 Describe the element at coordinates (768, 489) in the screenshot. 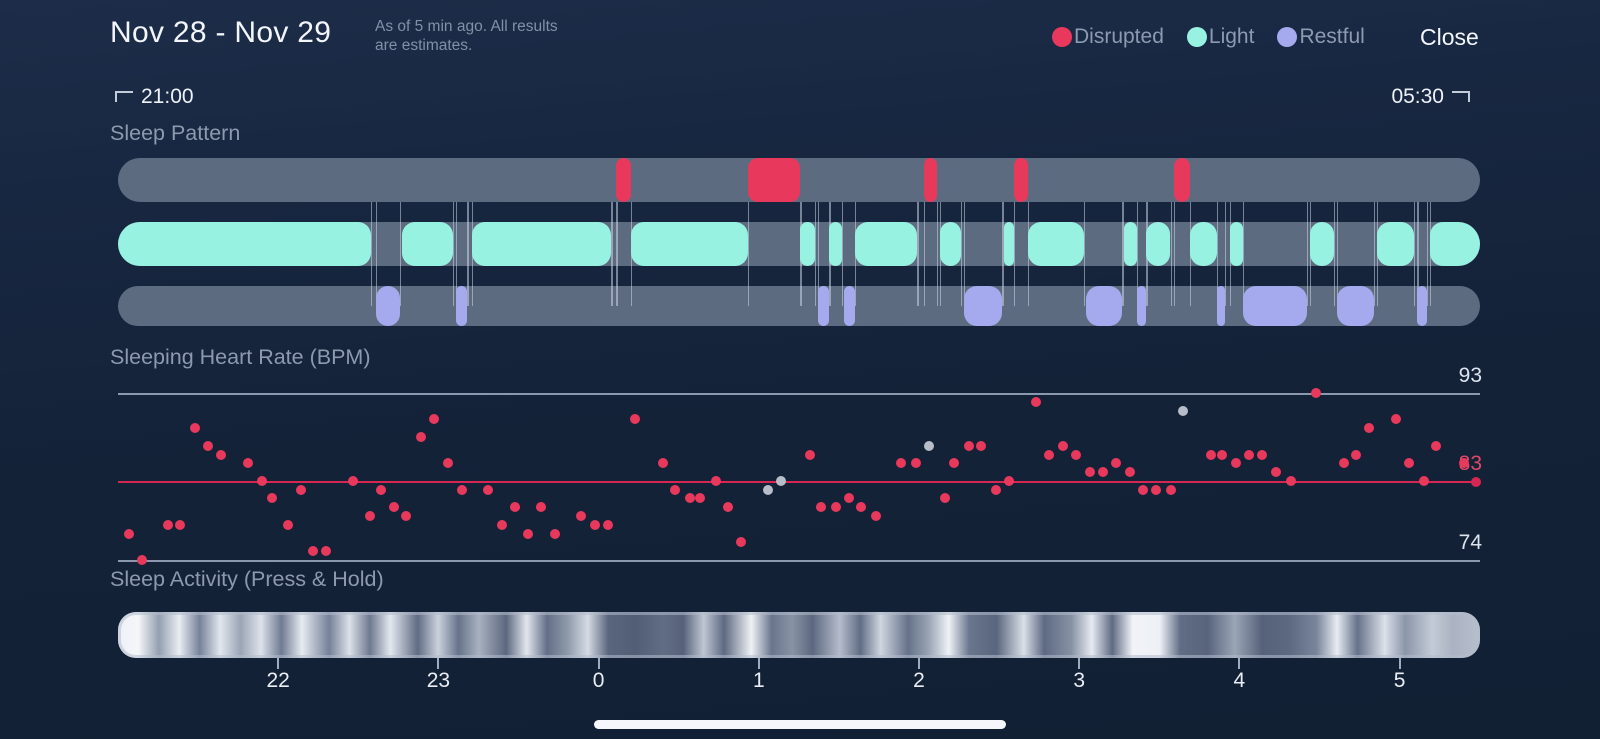

I see `hr-data-point-gray` at that location.